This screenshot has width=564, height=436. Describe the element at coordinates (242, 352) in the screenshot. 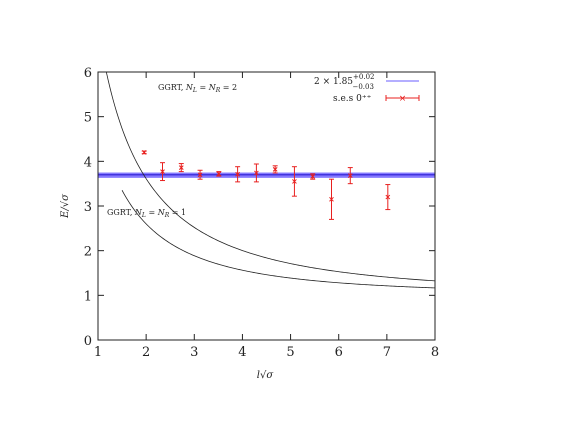

I see `x-tick-label: 4` at that location.